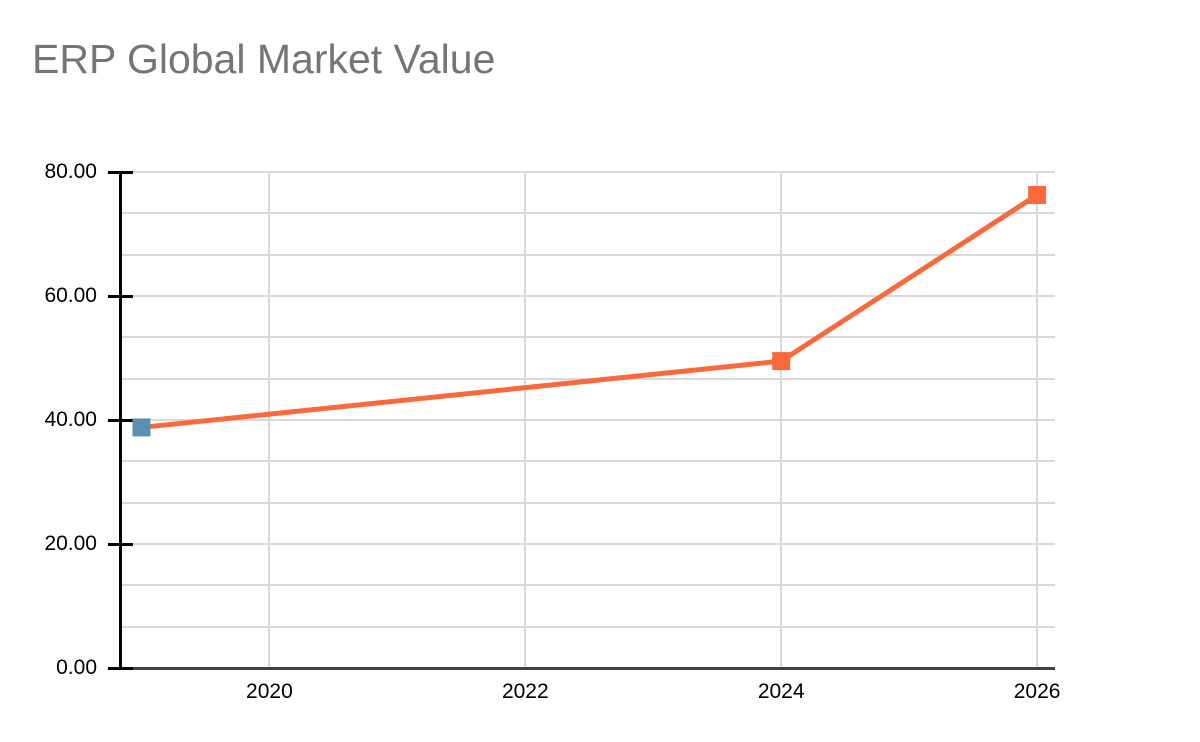 This screenshot has height=742, width=1200. What do you see at coordinates (70, 295) in the screenshot?
I see `y-axis-tick-label: 60.00` at bounding box center [70, 295].